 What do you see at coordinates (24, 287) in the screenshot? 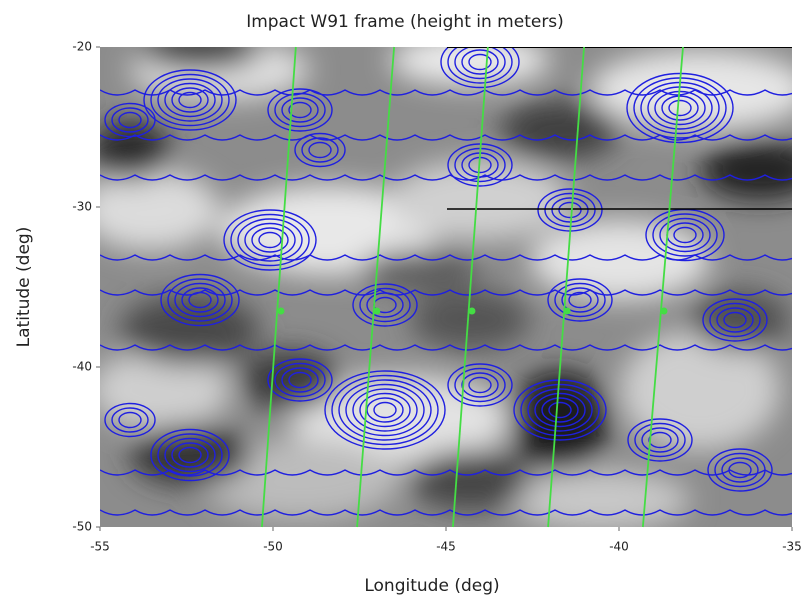
I see `y-axis-label: Latitude (deg)` at bounding box center [24, 287].